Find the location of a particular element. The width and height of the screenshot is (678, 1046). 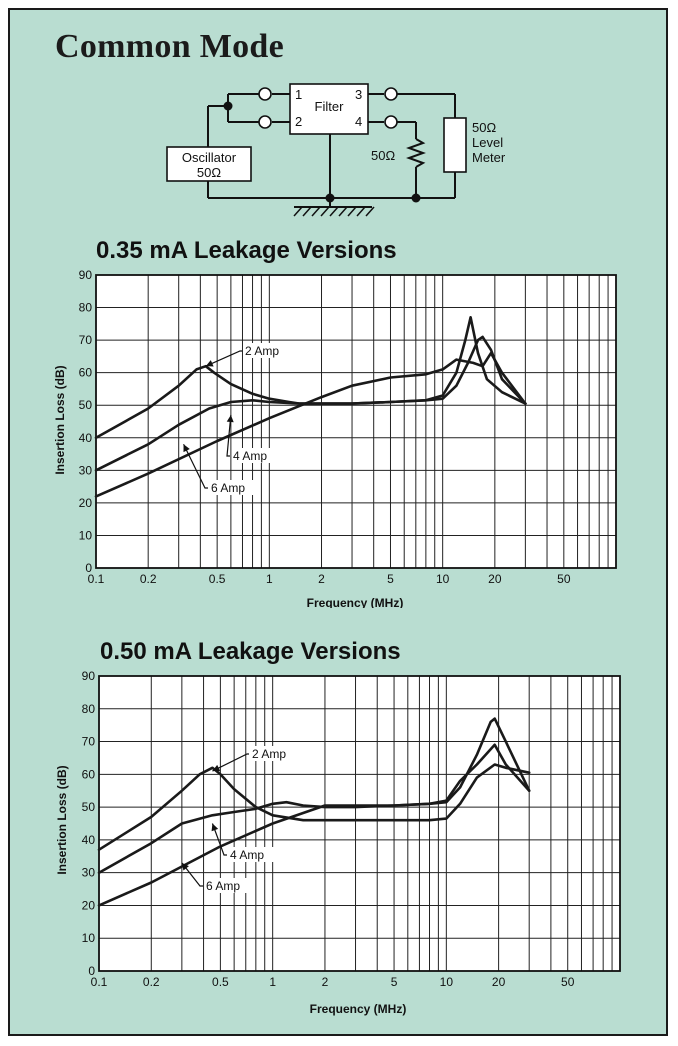

pin-label-2: 2 is located at coordinates (298, 121).